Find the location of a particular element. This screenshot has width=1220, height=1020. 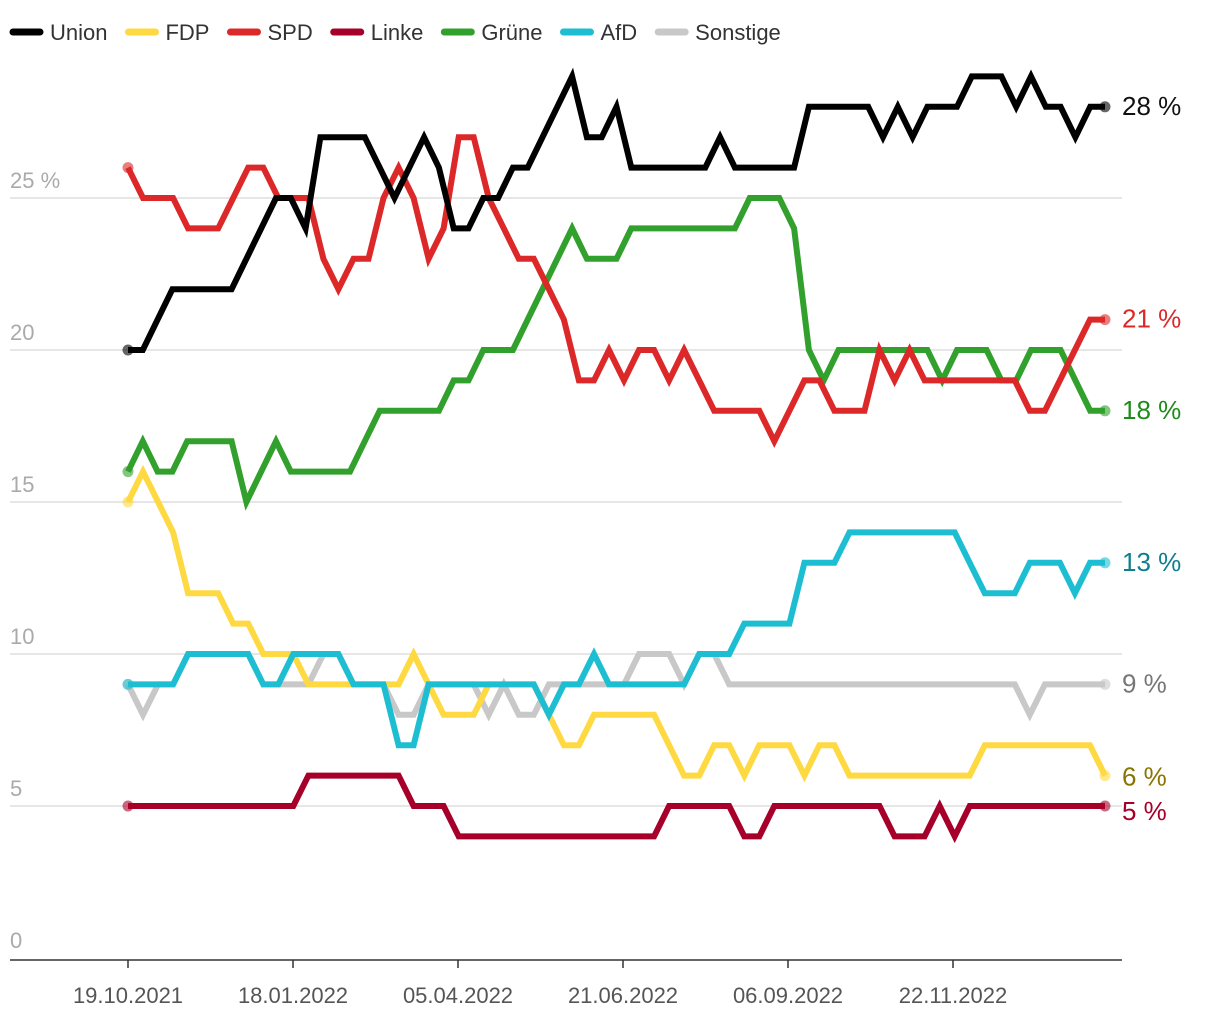

end-label-union: 28 % is located at coordinates (1151, 106).